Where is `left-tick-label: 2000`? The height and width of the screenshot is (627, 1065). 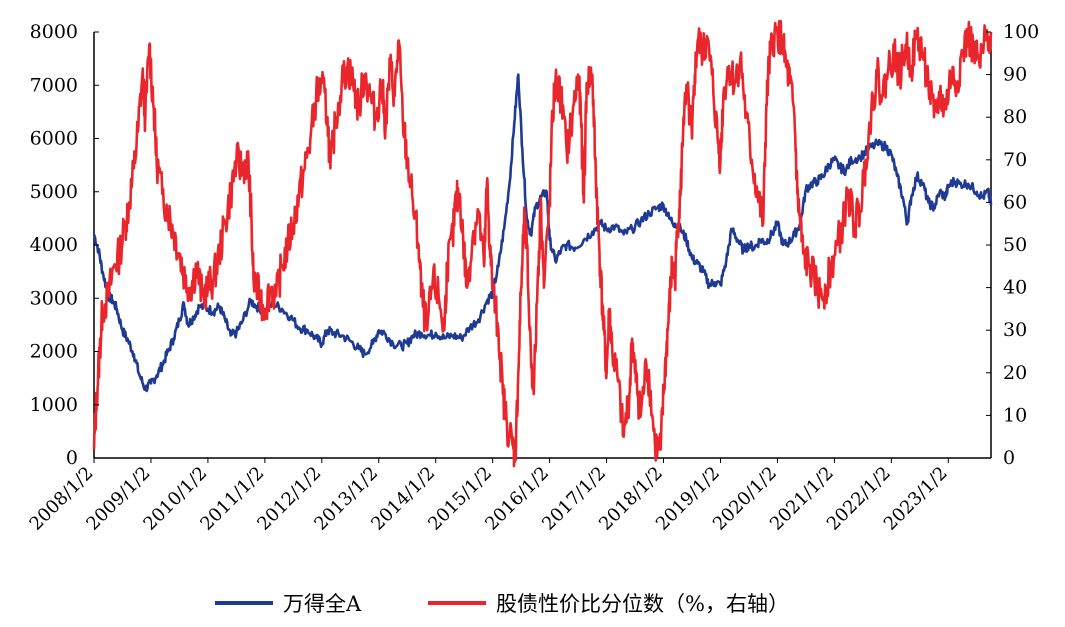
left-tick-label: 2000 is located at coordinates (54, 352).